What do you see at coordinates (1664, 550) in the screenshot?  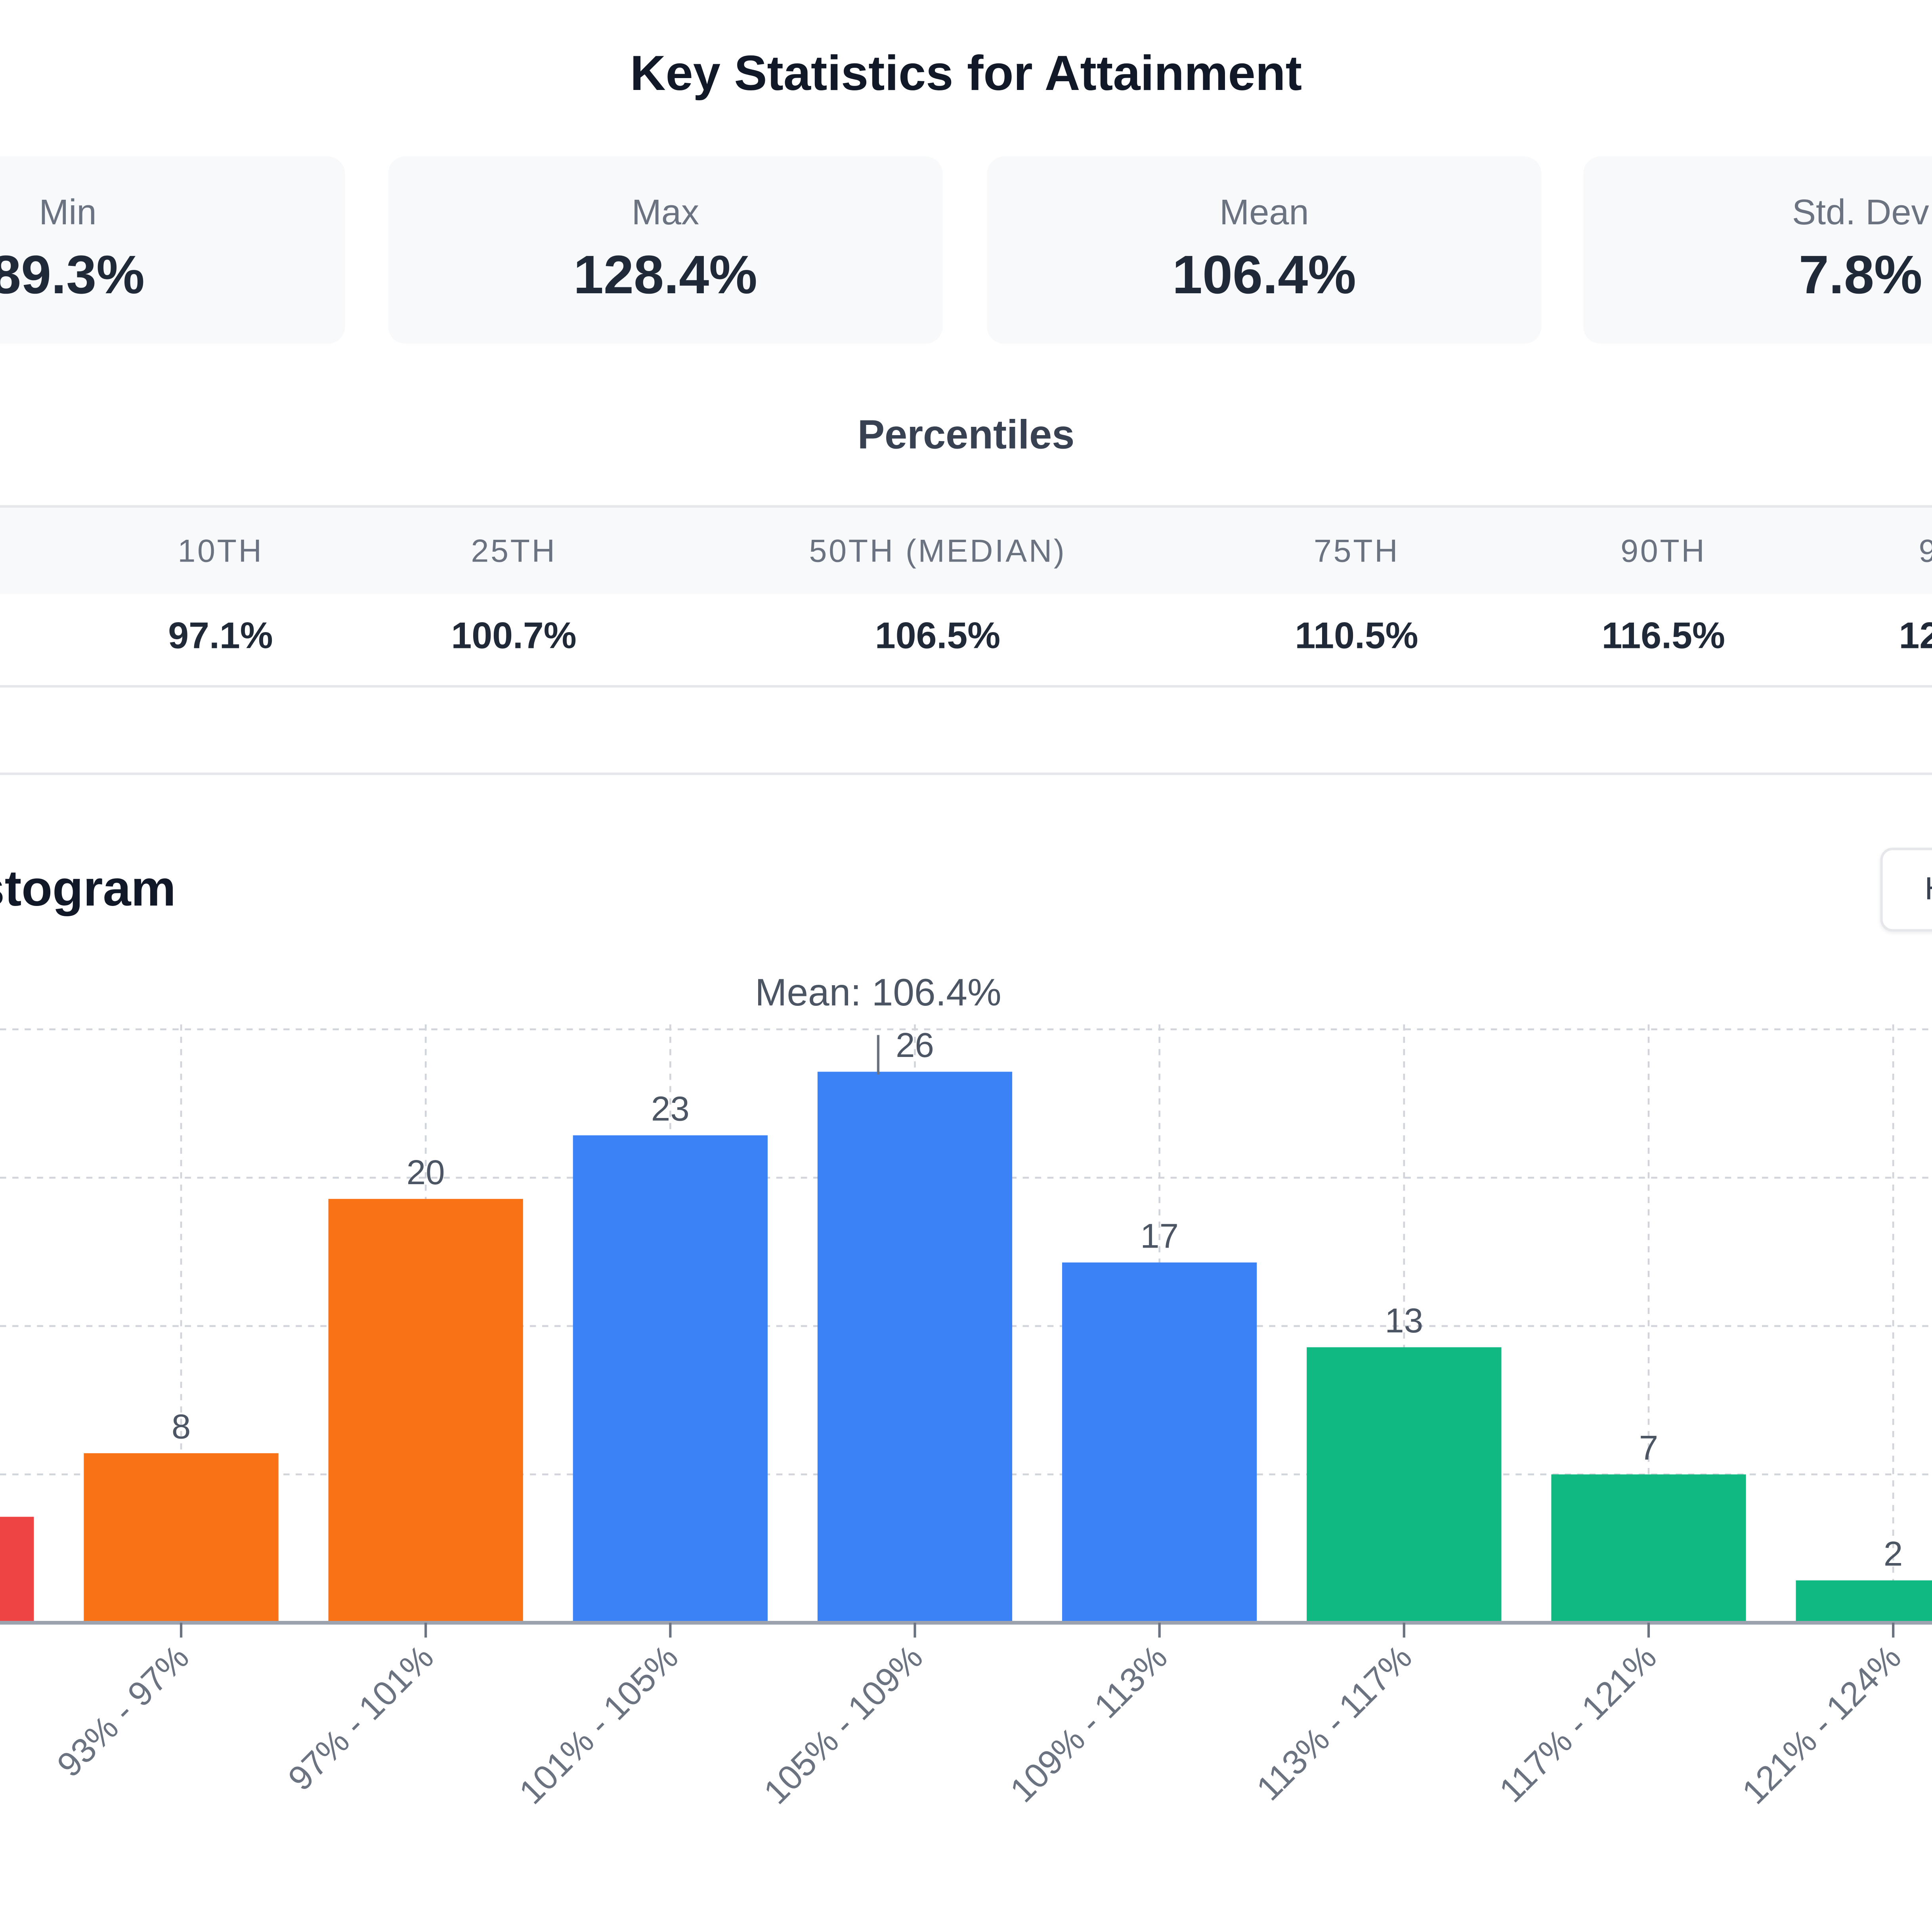 I see `percentile-header: 90TH` at bounding box center [1664, 550].